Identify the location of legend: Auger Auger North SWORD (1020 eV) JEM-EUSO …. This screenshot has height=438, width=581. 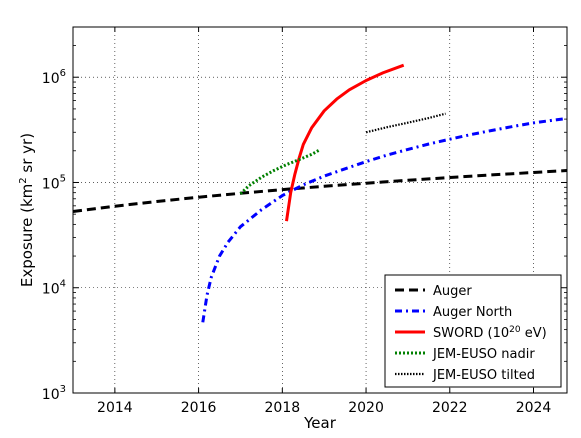
(473, 331).